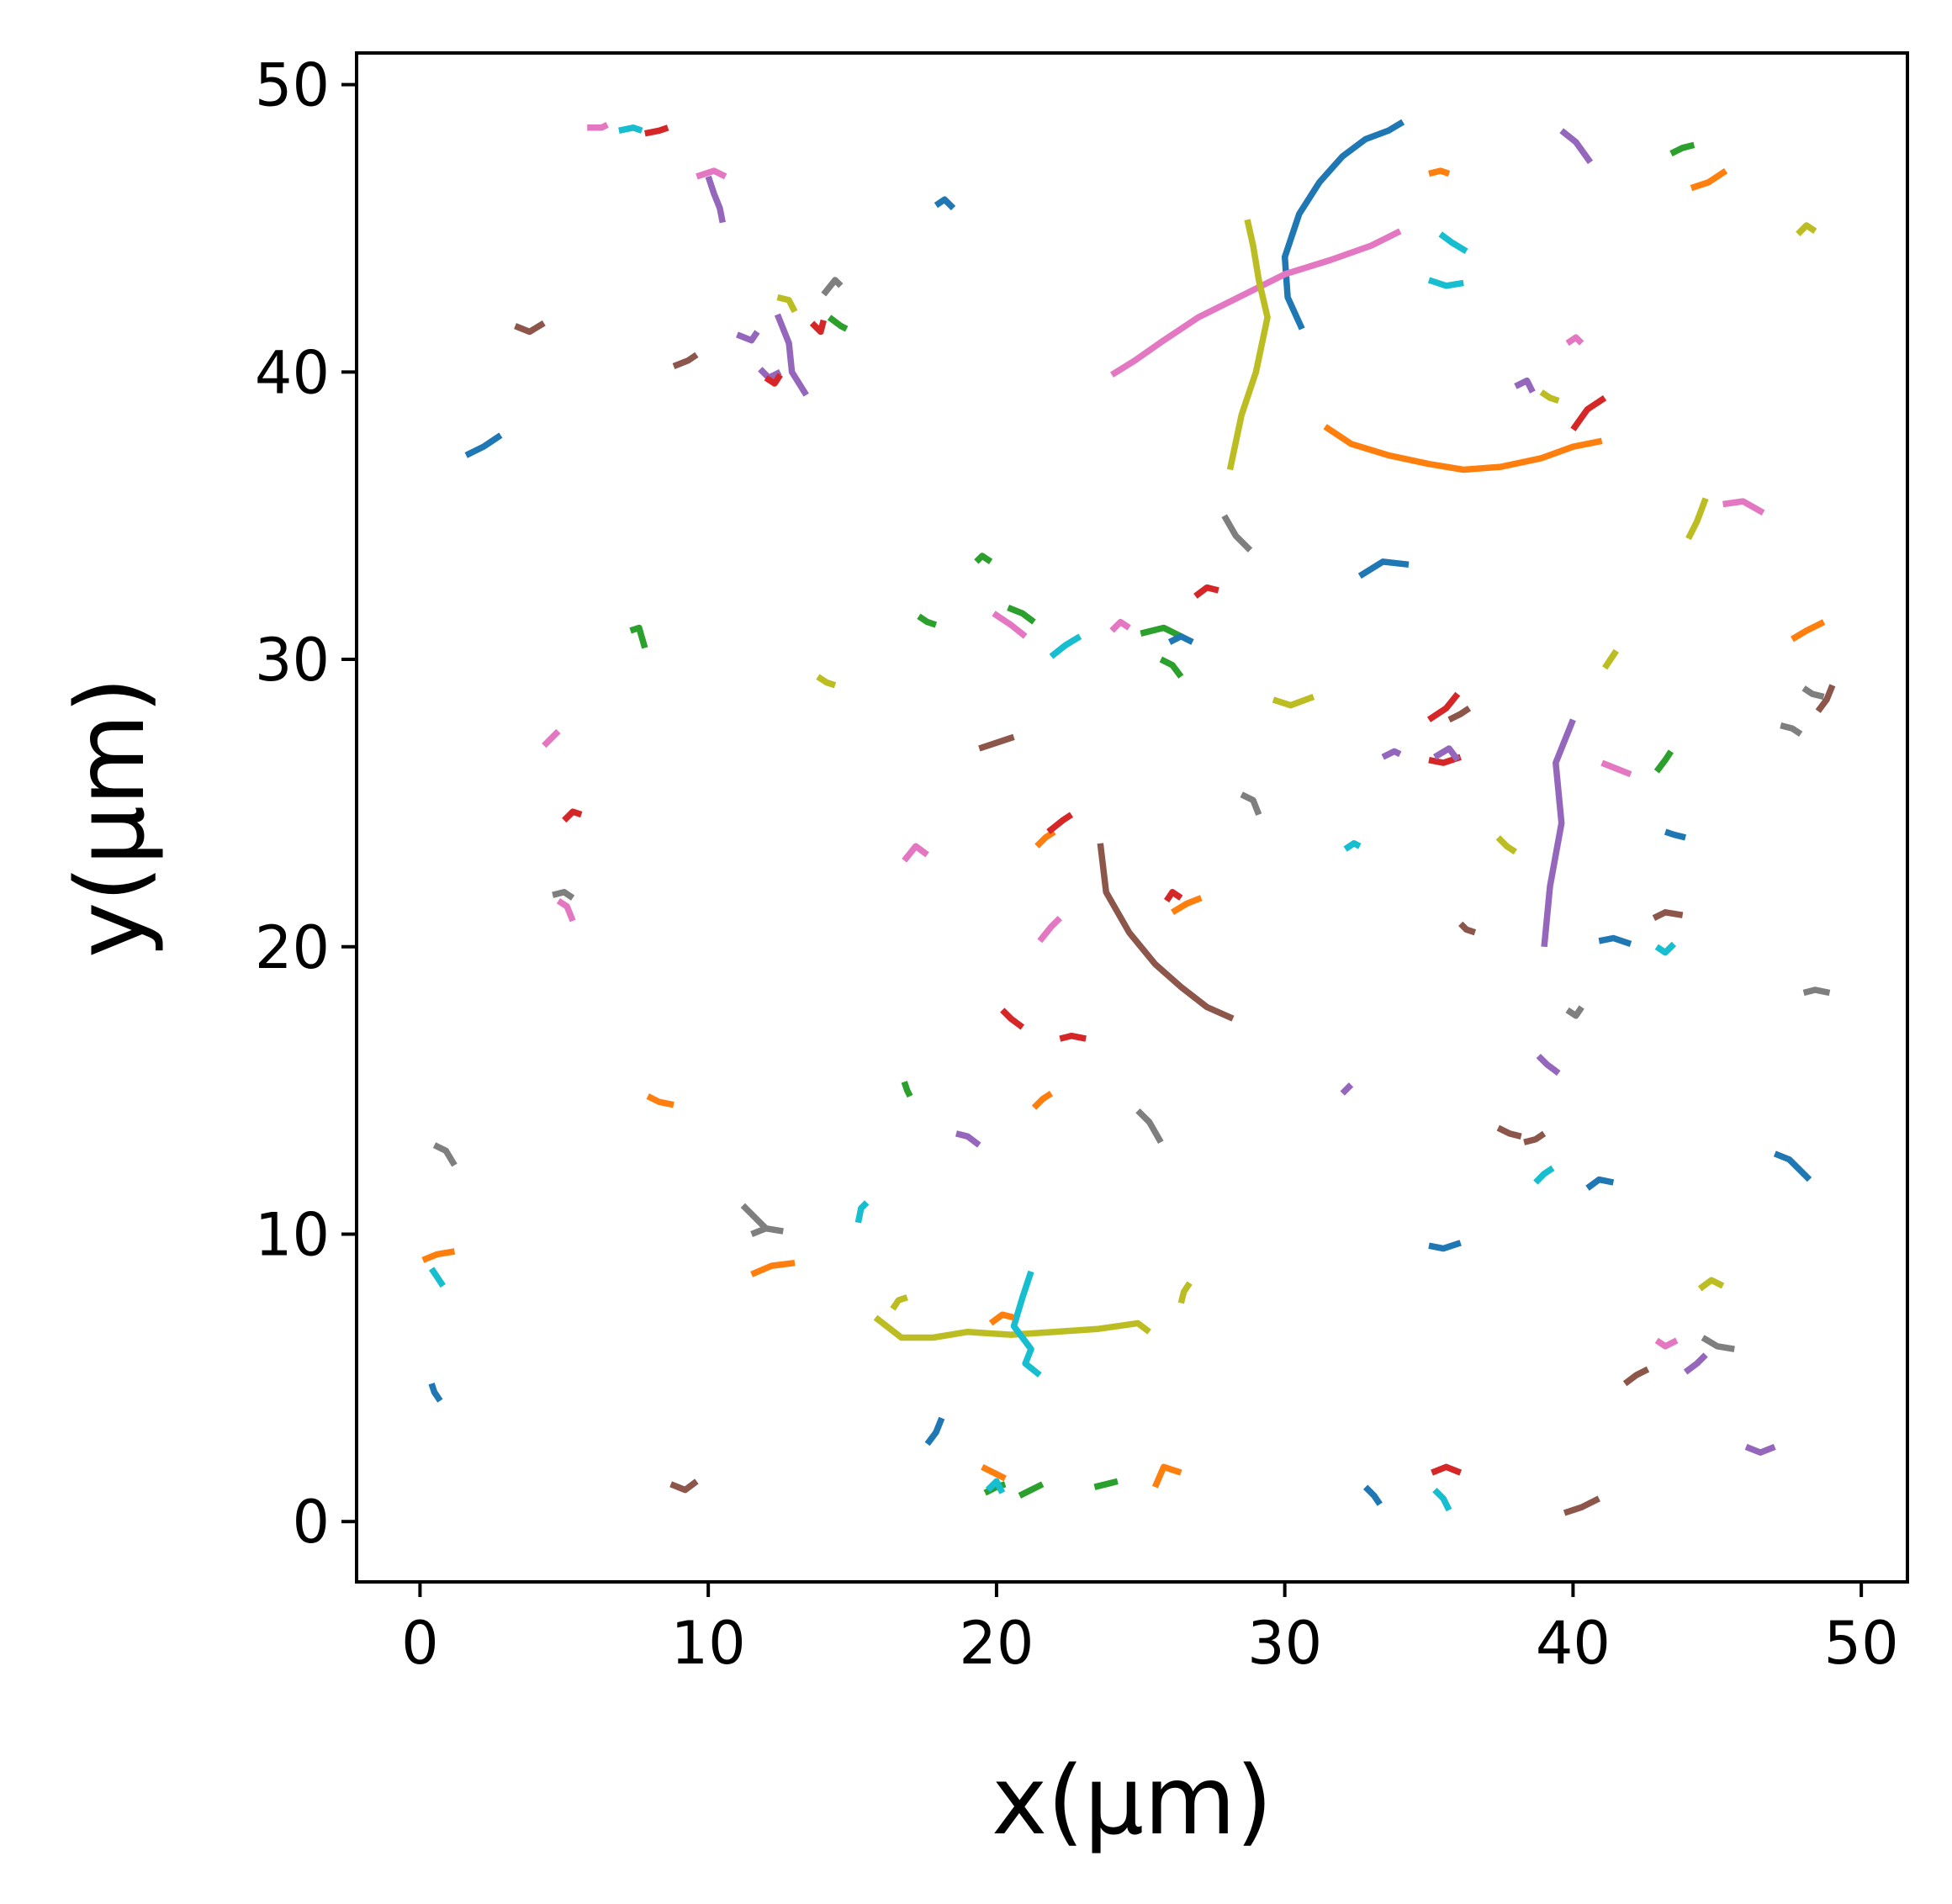 This screenshot has width=1952, height=1904. Describe the element at coordinates (292, 660) in the screenshot. I see `y-tick-label: 30` at that location.